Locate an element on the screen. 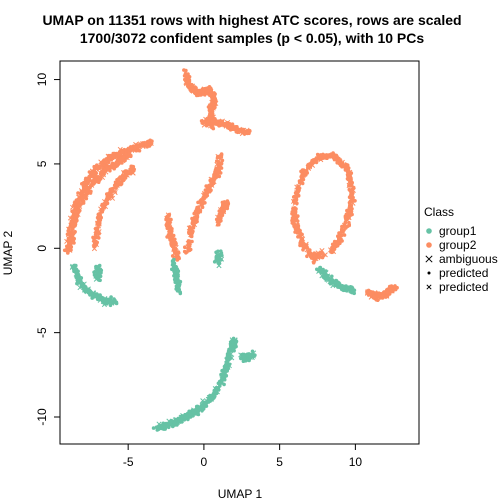 The image size is (504, 504). legend-entry-group1: group1 is located at coordinates (451, 231).